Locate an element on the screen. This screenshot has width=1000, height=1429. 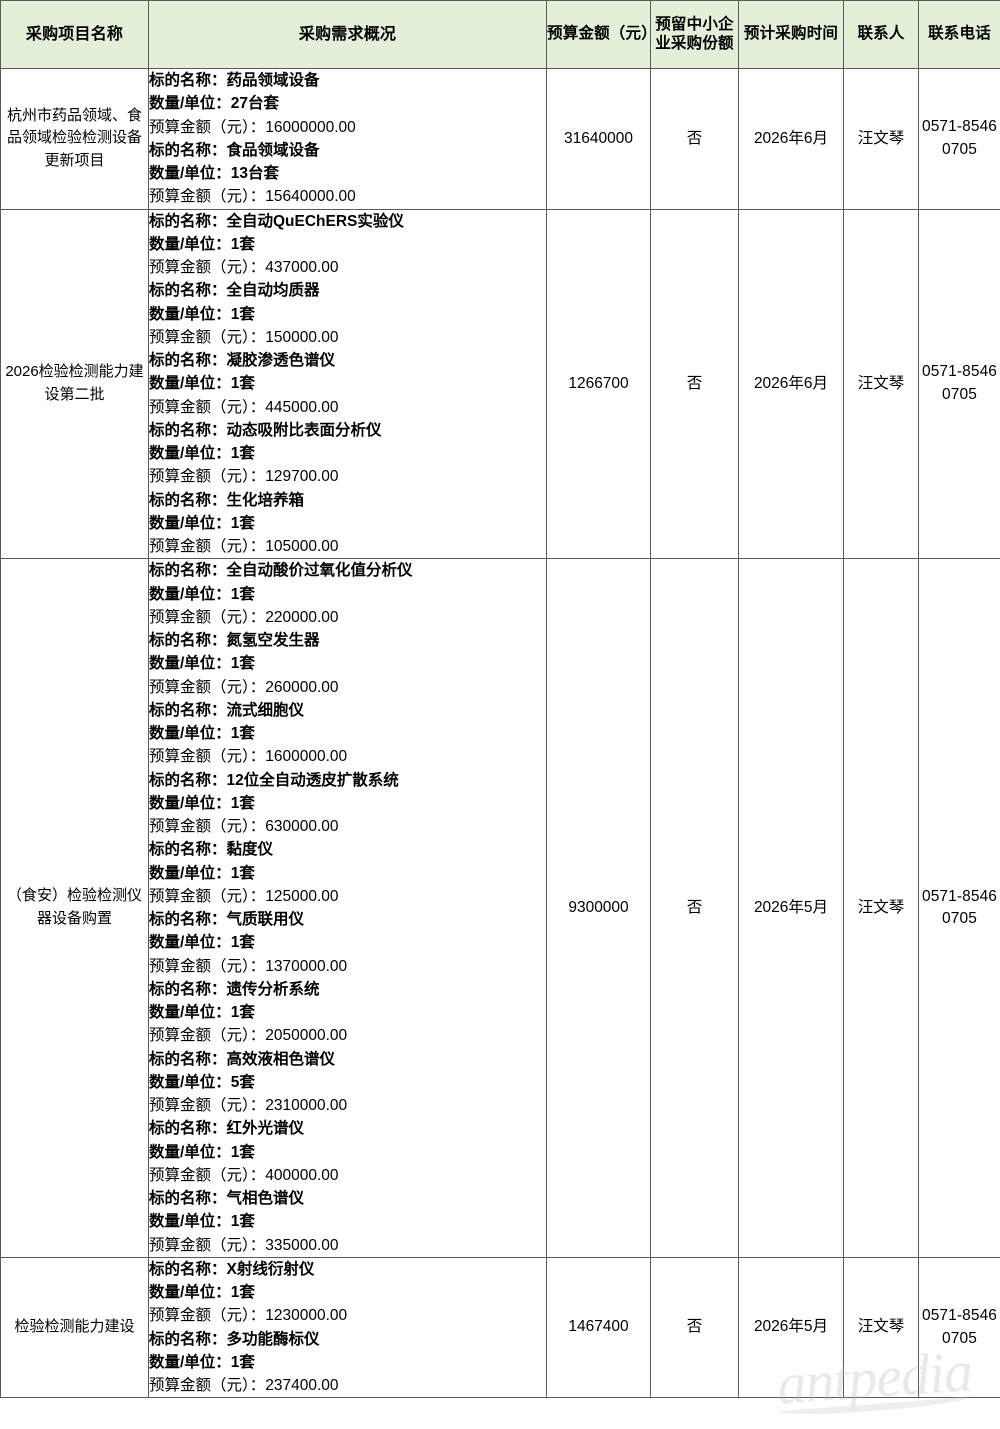
item-quantity: 数量/单位：5套 is located at coordinates (202, 1082).